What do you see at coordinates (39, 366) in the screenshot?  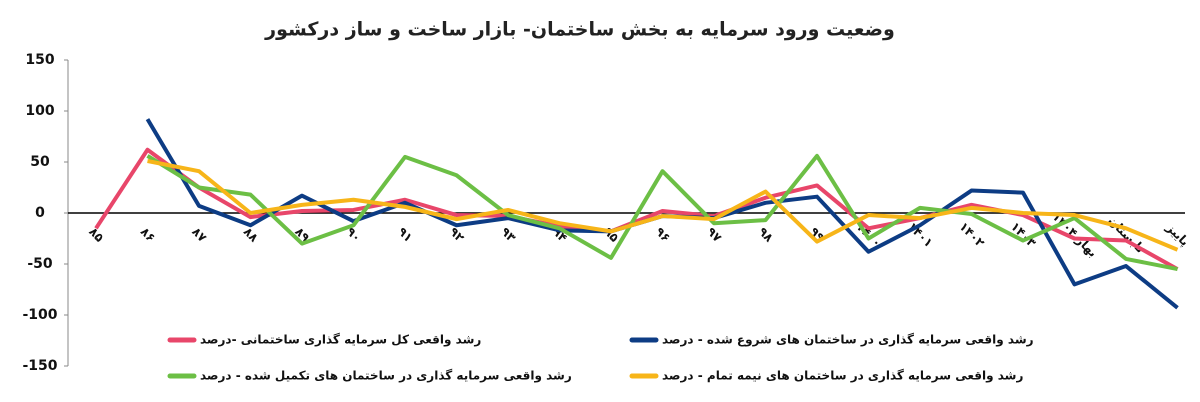 I see `y-tick-label: -150` at bounding box center [39, 366].